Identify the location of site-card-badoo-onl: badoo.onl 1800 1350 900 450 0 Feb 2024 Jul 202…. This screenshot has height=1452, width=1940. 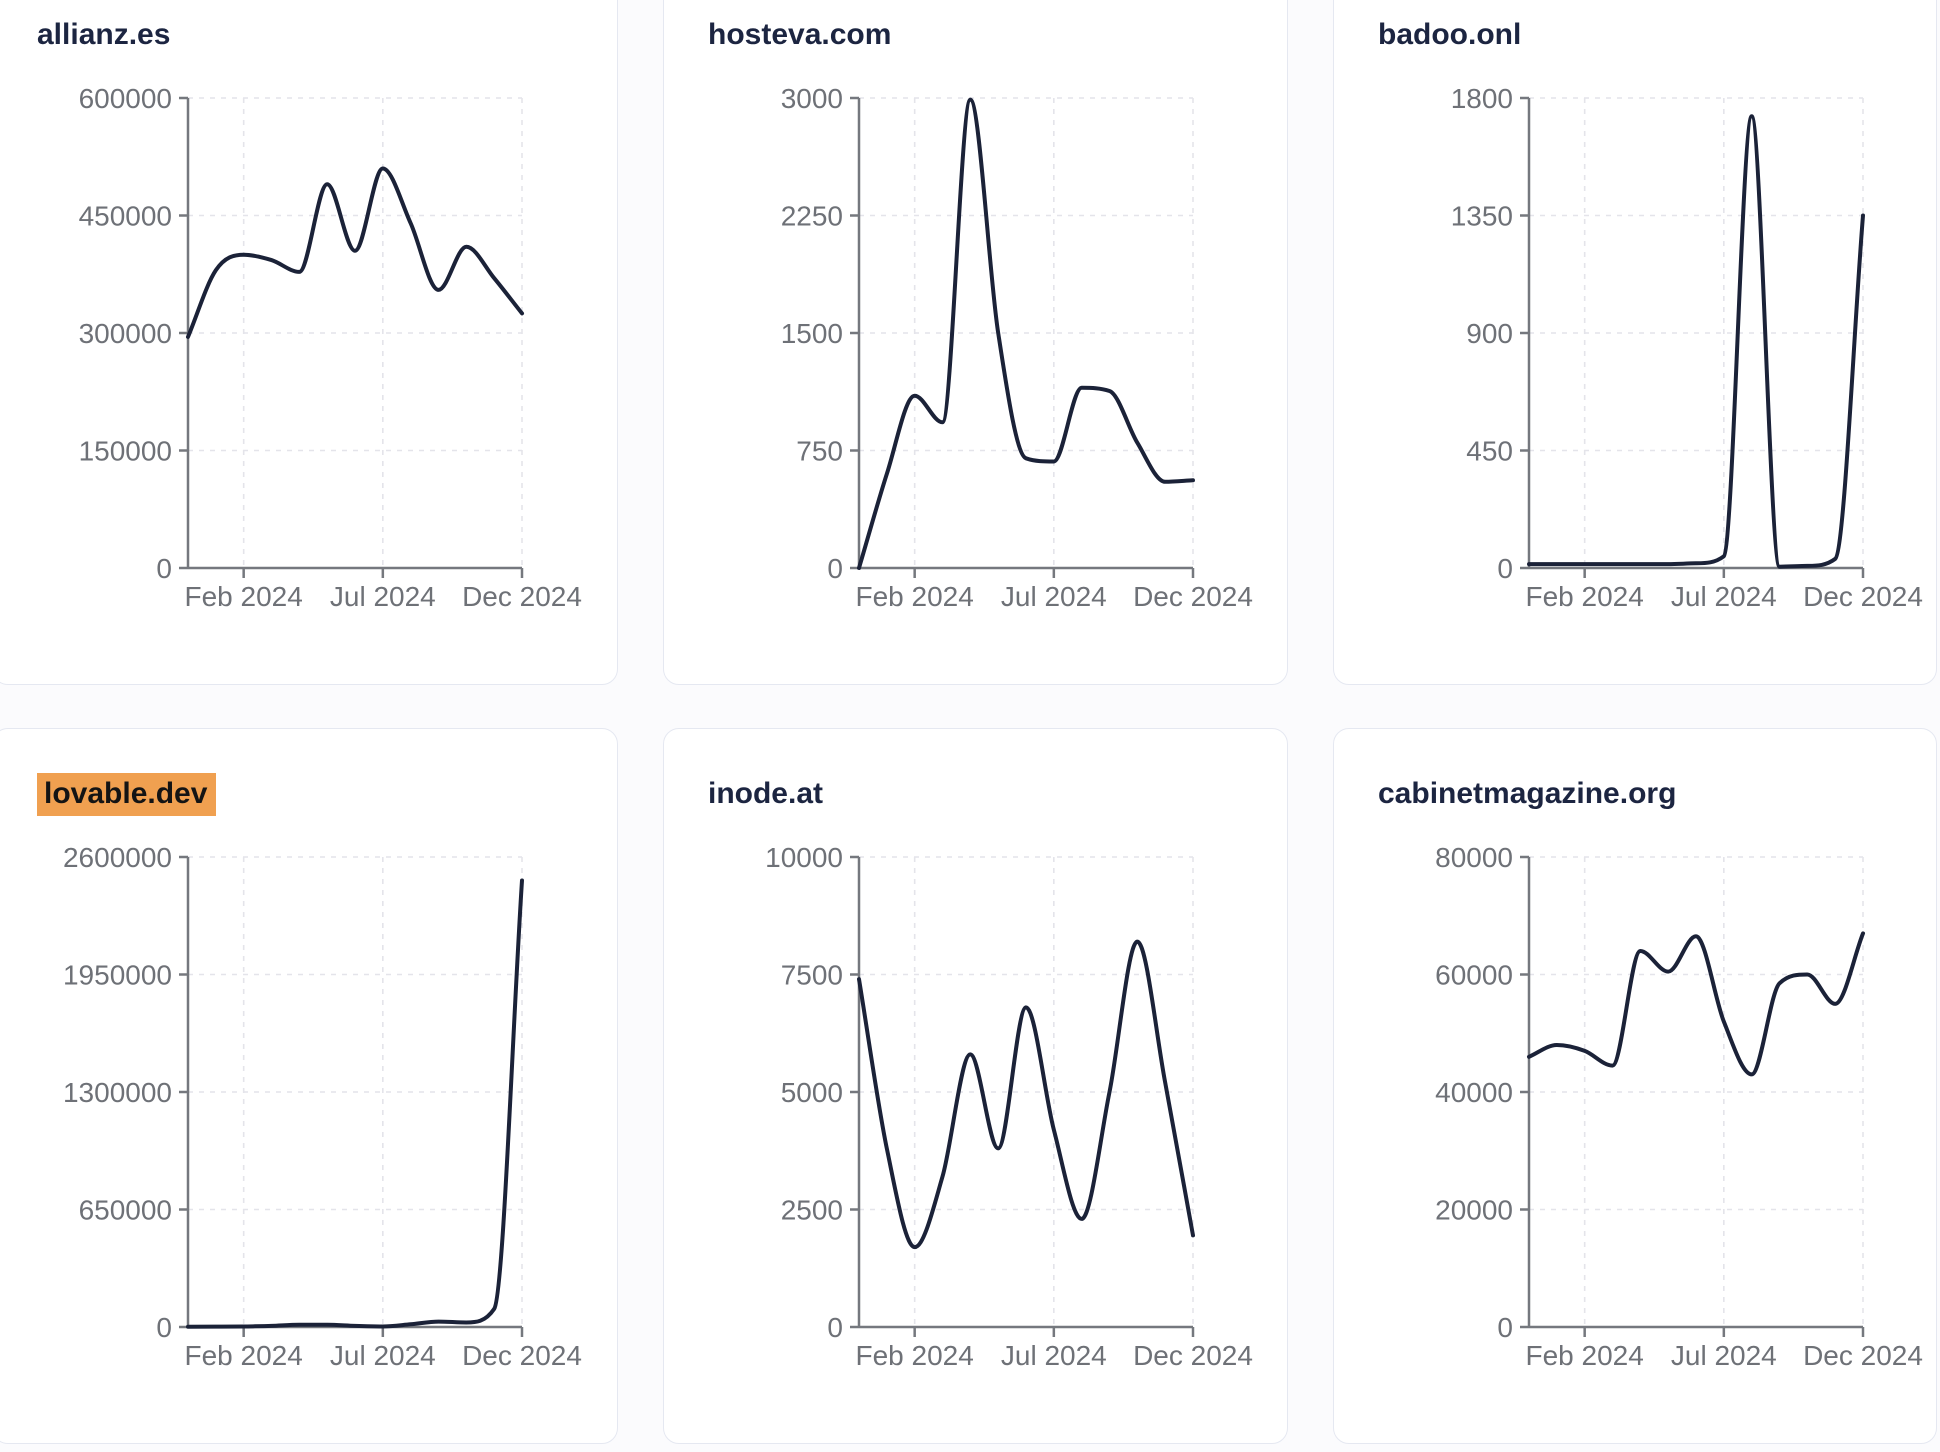
(1635, 342).